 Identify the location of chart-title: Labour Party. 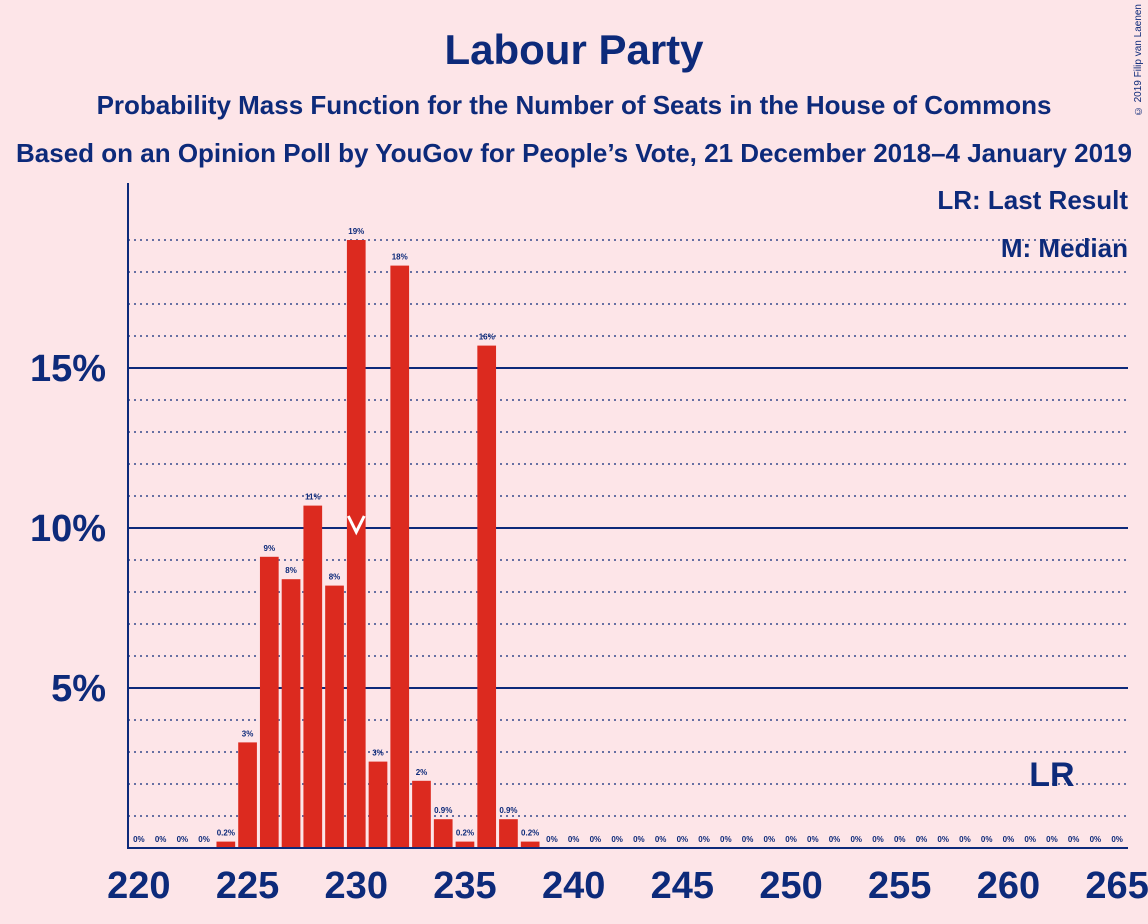
(574, 49).